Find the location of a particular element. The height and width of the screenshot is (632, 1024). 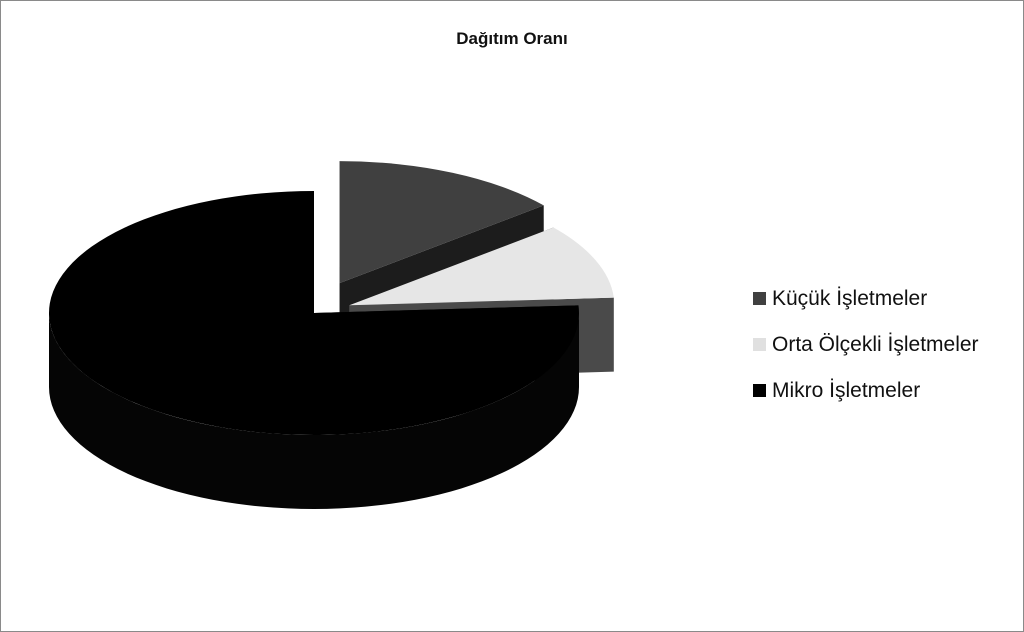

slice-kucuk is located at coordinates (441, 222).